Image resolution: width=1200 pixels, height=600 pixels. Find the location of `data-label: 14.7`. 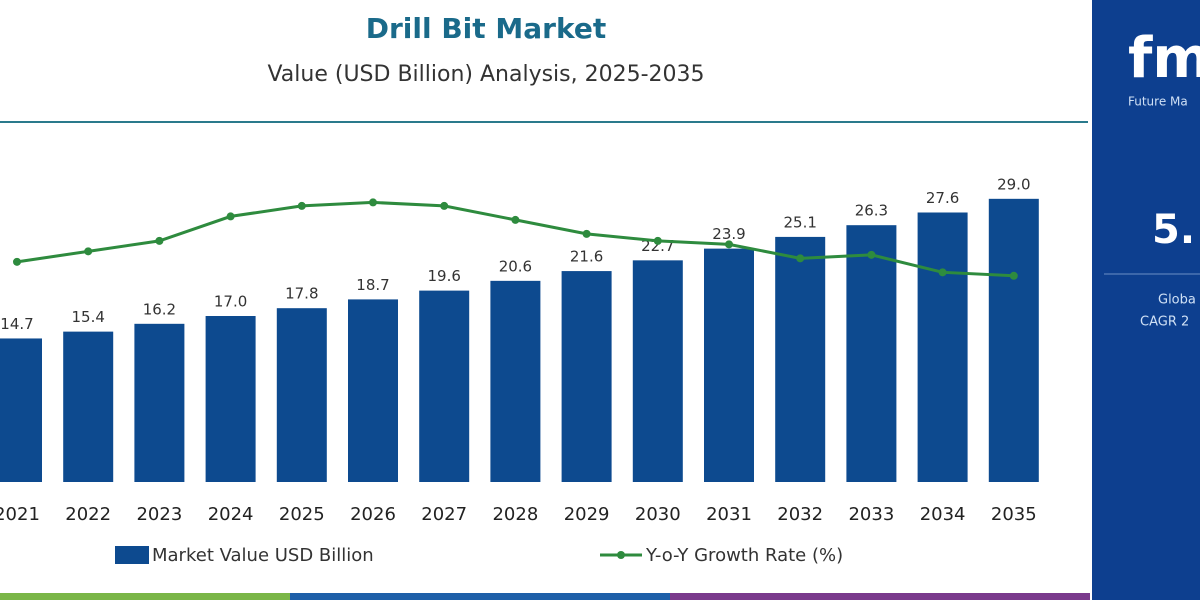

data-label: 14.7 is located at coordinates (16, 324).